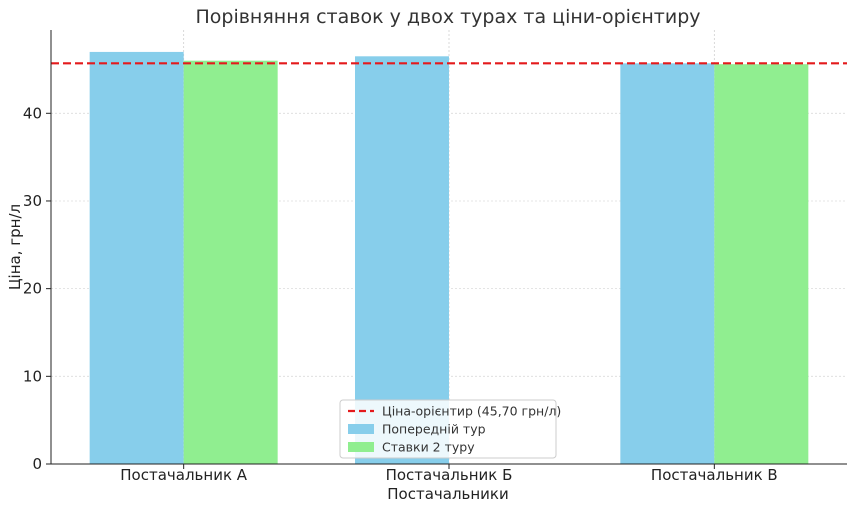 The image size is (855, 510). Describe the element at coordinates (183, 475) in the screenshot. I see `x-tick-label: Постачальник А` at that location.